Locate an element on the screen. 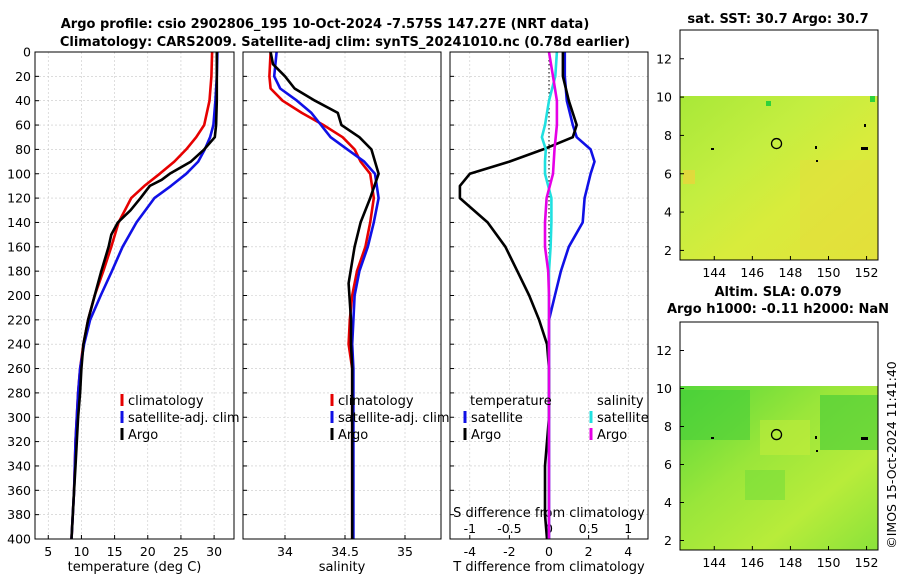 The image size is (900, 580). map-y-tick-label: 8 is located at coordinates (668, 135).